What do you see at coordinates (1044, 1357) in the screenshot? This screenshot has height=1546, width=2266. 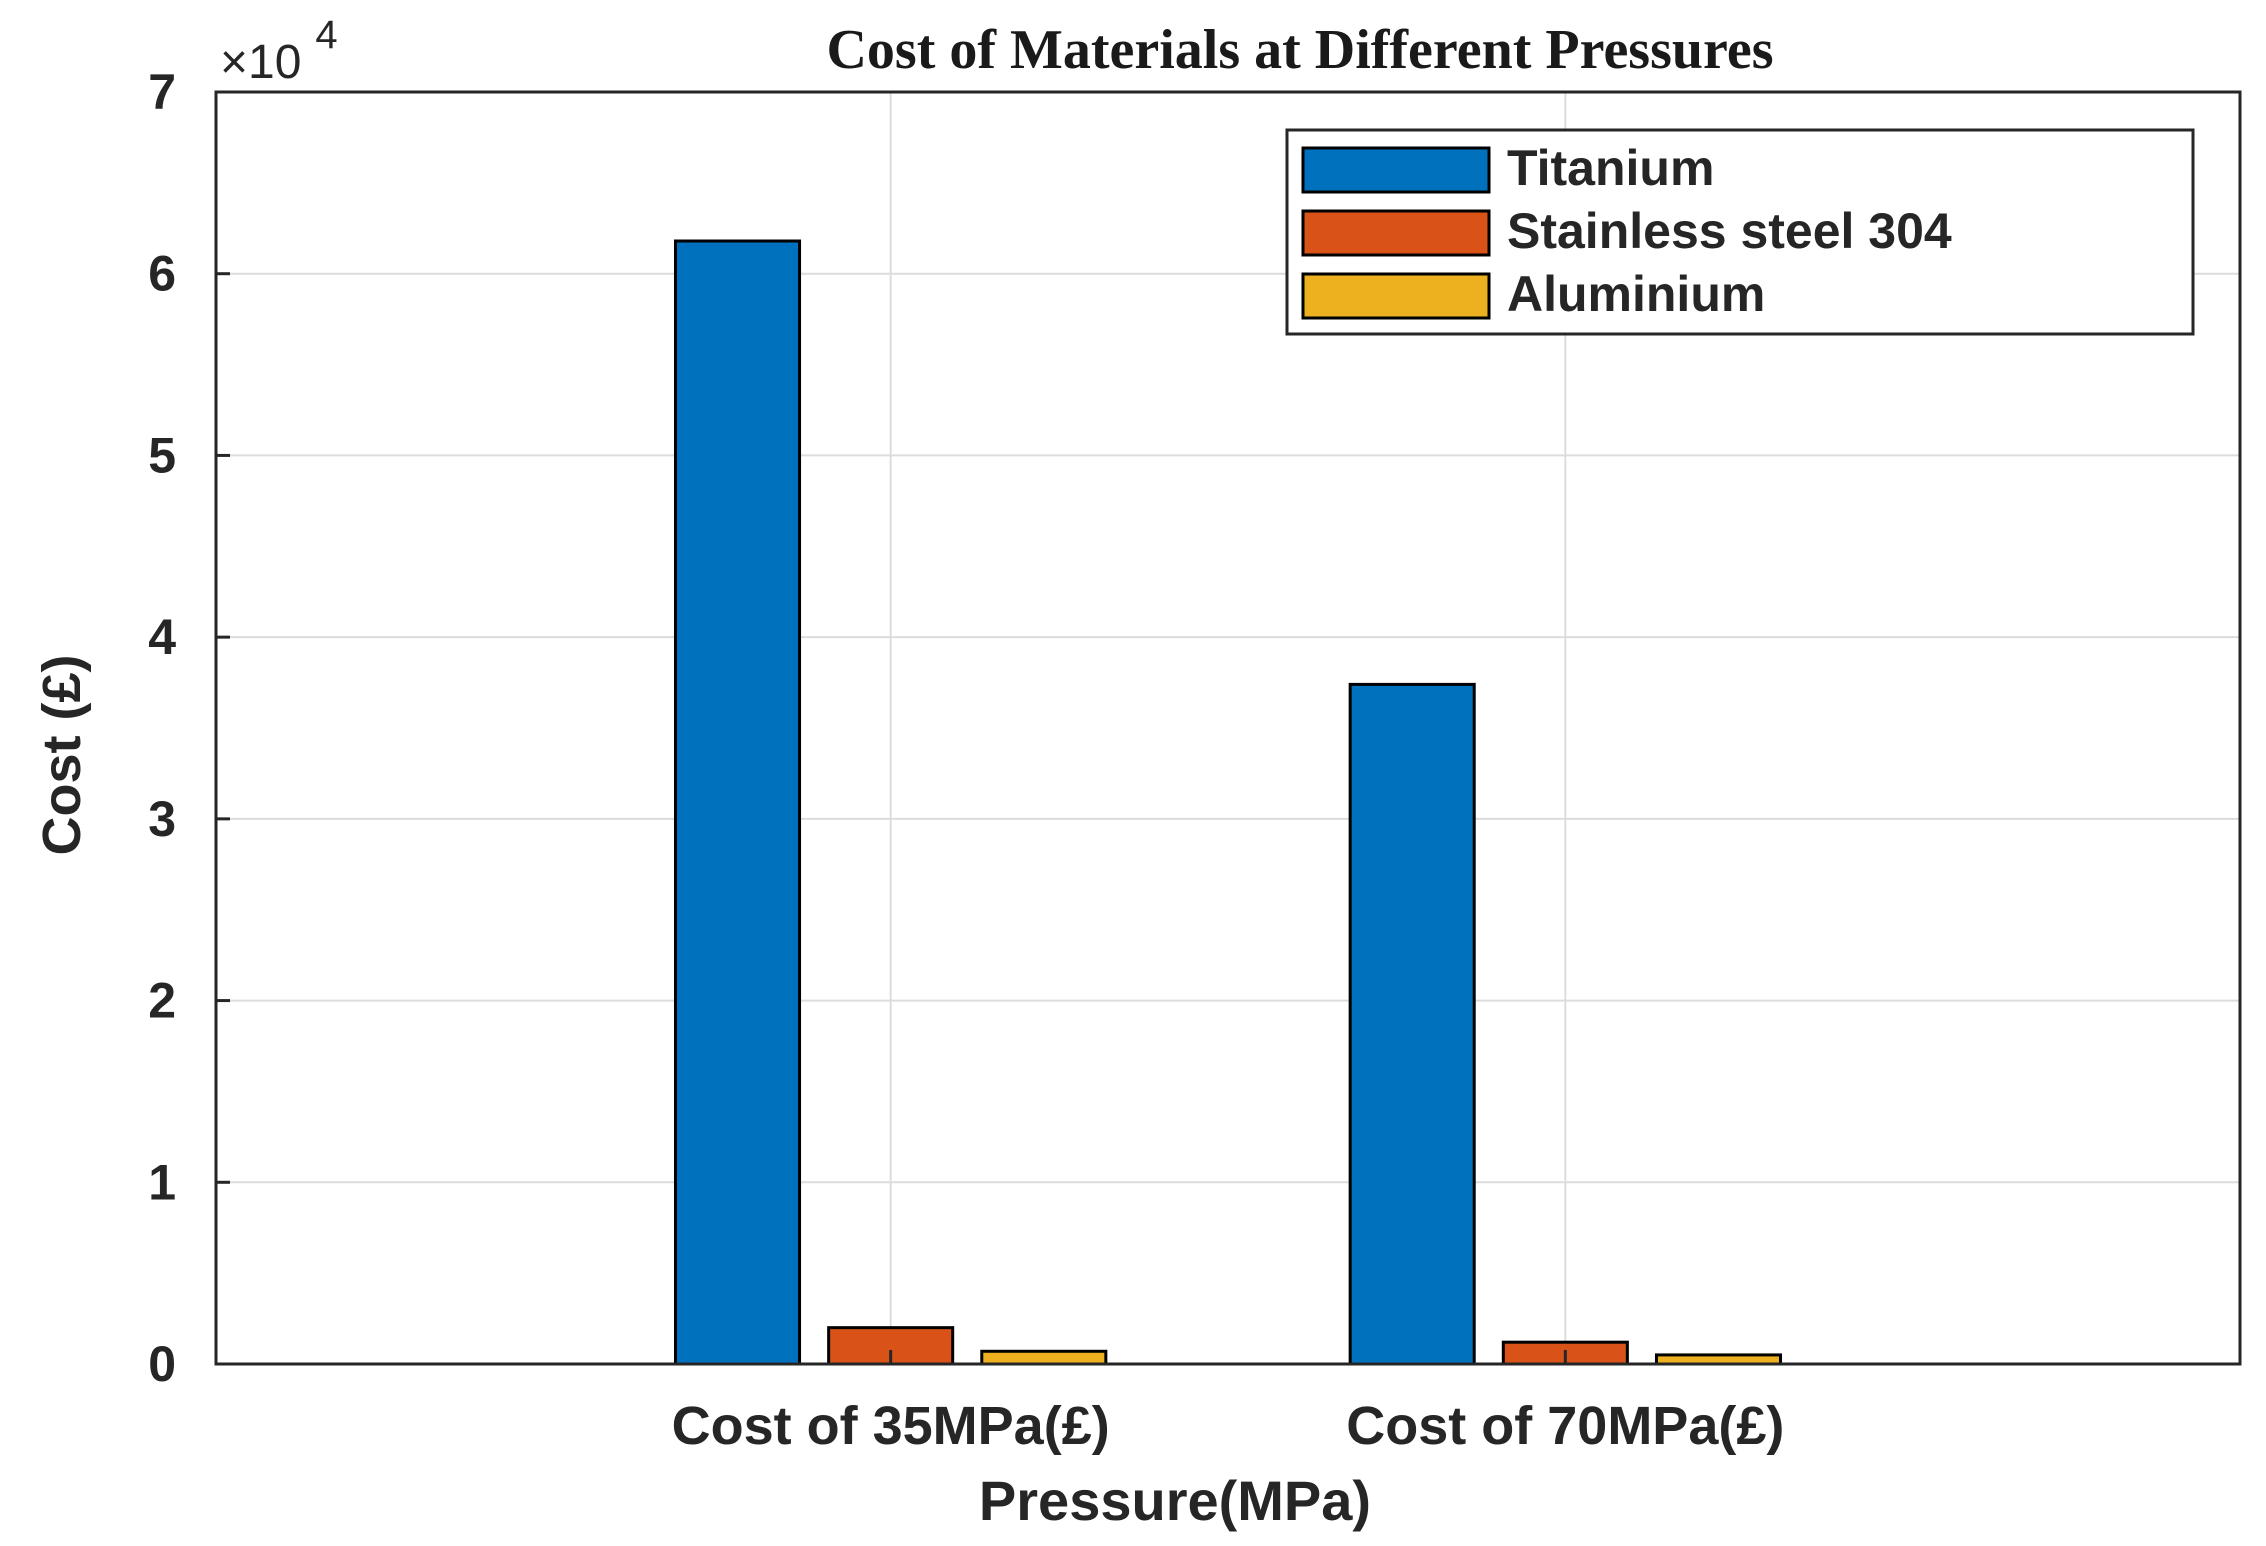 I see `bar-aluminium` at bounding box center [1044, 1357].